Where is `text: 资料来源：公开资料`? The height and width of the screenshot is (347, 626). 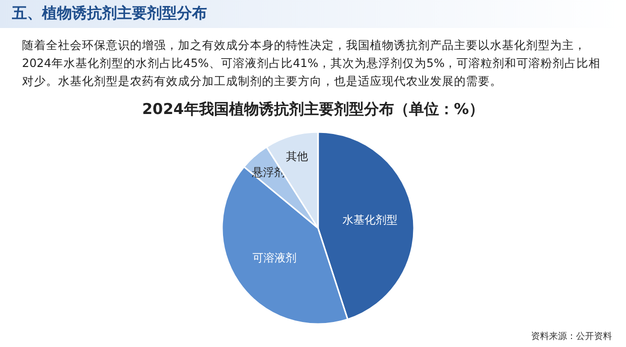
text: 资料来源：公开资料 is located at coordinates (571, 336).